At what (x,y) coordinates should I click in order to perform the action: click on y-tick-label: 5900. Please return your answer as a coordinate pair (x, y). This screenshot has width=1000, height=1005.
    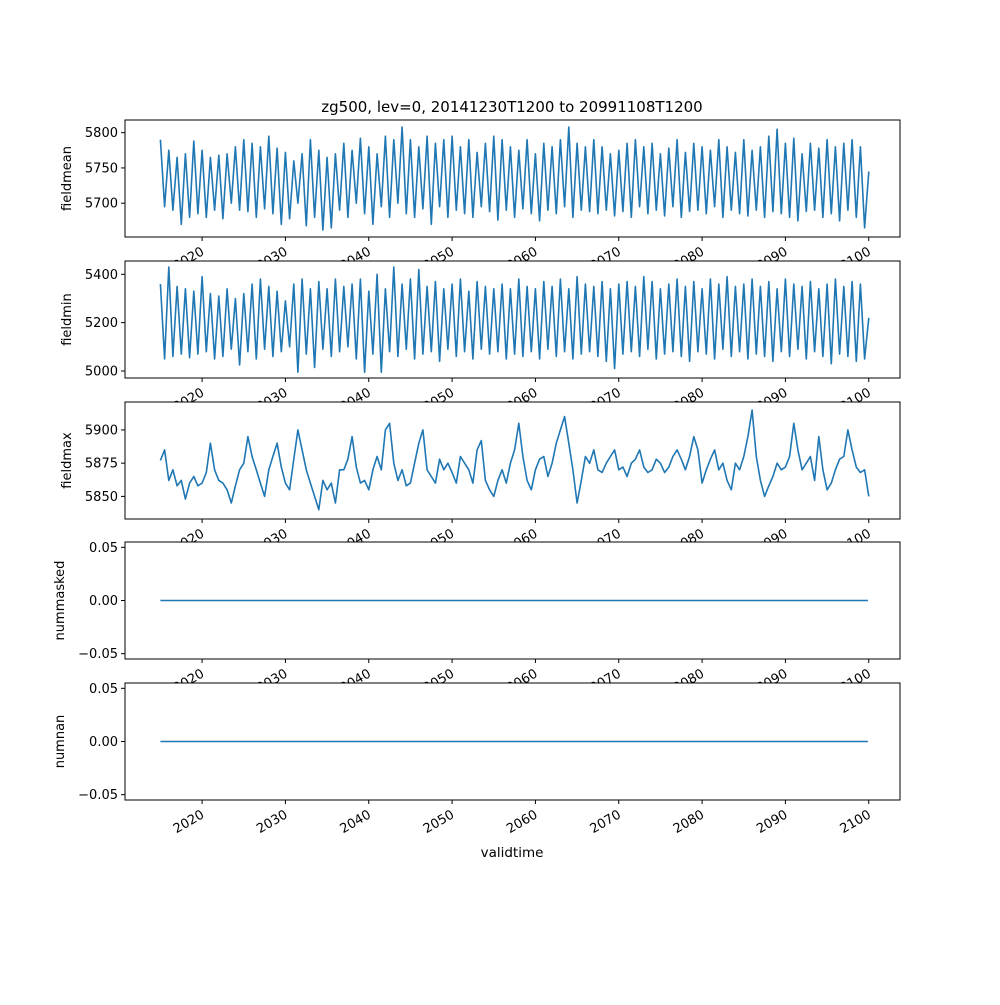
    Looking at the image, I should click on (101, 430).